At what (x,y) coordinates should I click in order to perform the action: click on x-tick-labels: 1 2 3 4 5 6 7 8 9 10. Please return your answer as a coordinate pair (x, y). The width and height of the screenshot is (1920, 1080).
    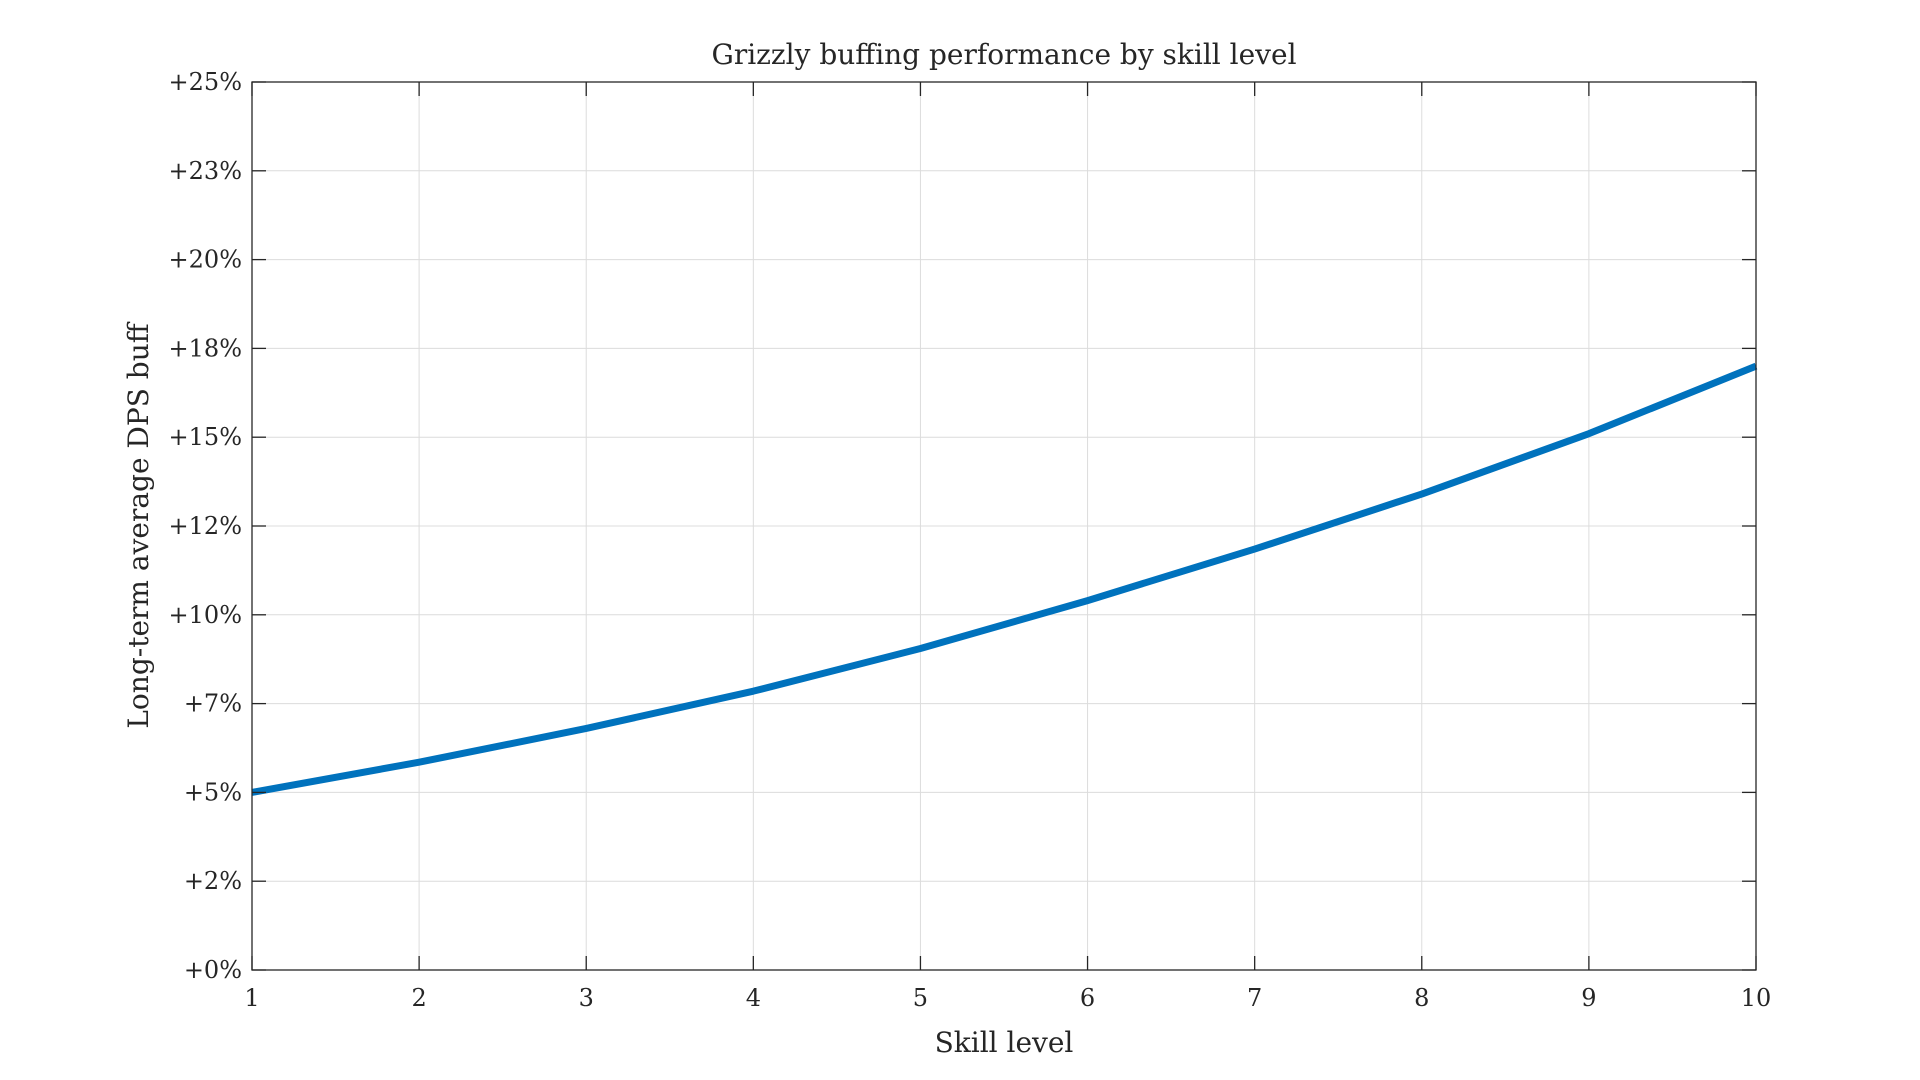
    Looking at the image, I should click on (1007, 998).